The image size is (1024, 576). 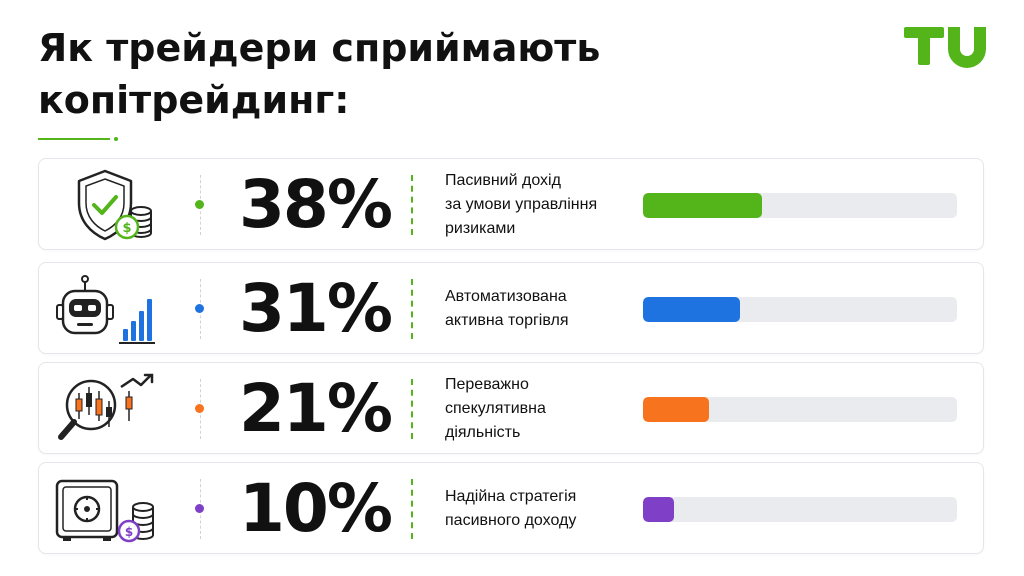 I want to click on page-title-line-2: копітрейдинг:, so click(x=194, y=100).